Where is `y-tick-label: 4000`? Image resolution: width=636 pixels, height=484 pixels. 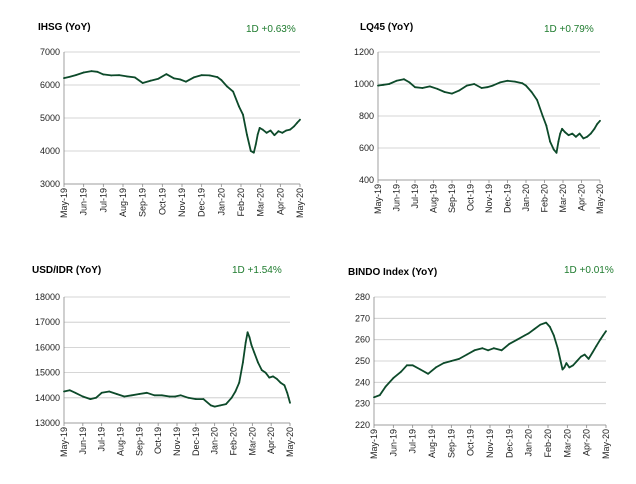 y-tick-label: 4000 is located at coordinates (50, 151).